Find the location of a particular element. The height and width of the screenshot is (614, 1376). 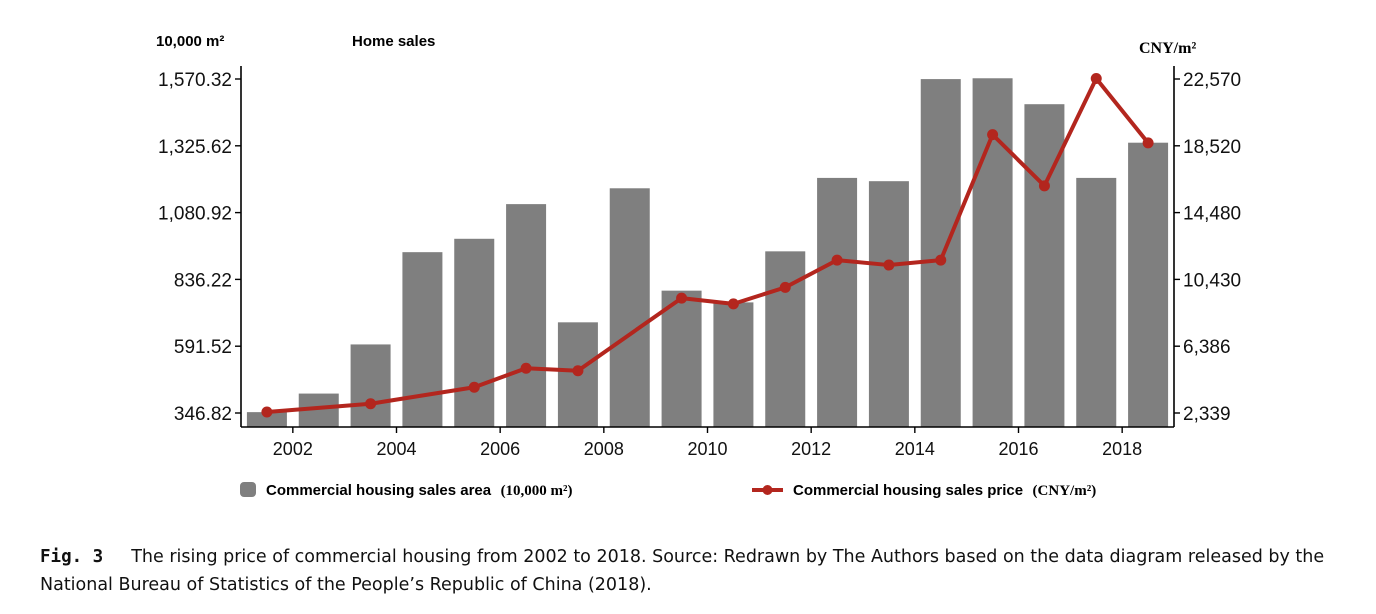

x-tick-label: 2004 is located at coordinates (396, 449).